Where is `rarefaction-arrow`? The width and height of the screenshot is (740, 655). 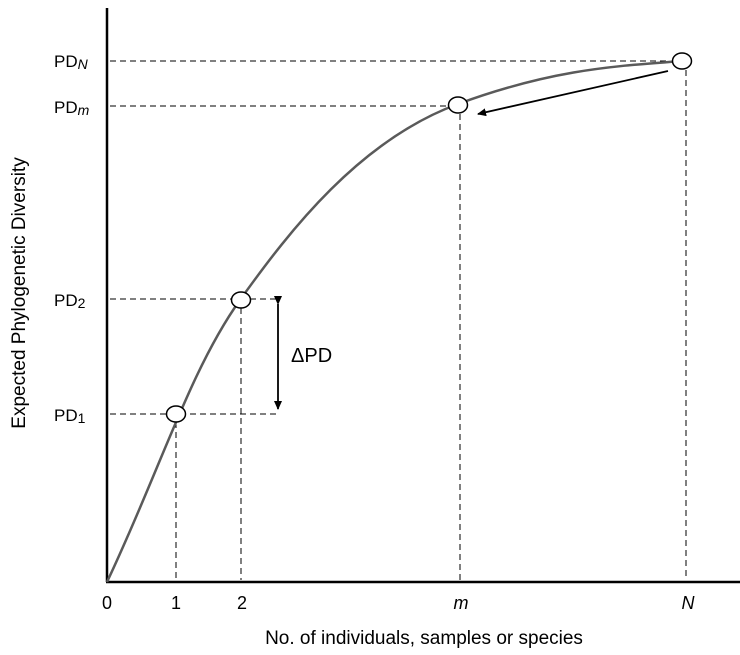
rarefaction-arrow is located at coordinates (573, 93).